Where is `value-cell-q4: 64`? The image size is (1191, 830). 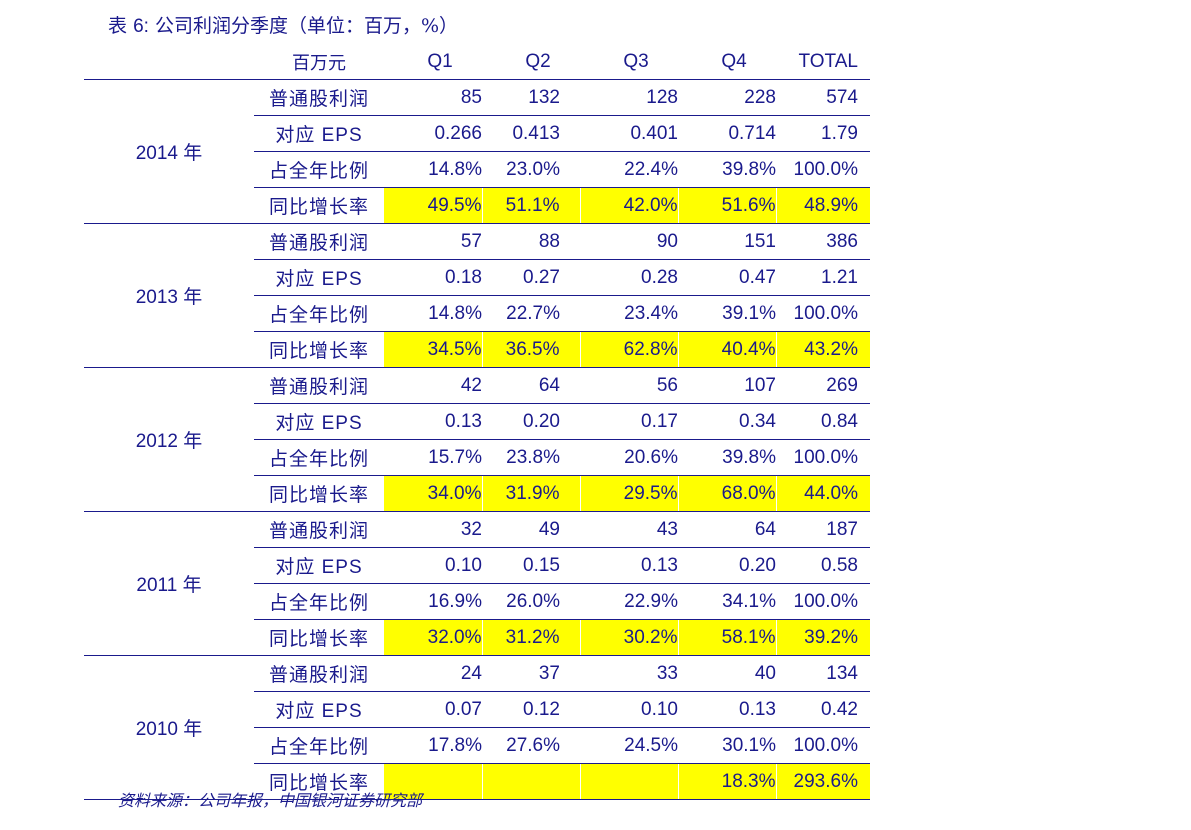 value-cell-q4: 64 is located at coordinates (727, 529).